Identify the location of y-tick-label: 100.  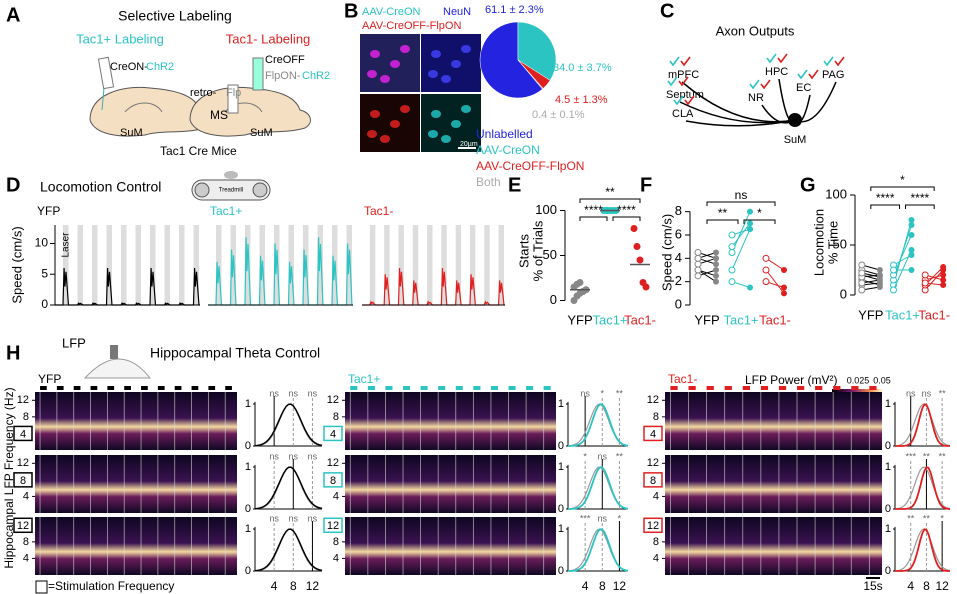
(546, 209).